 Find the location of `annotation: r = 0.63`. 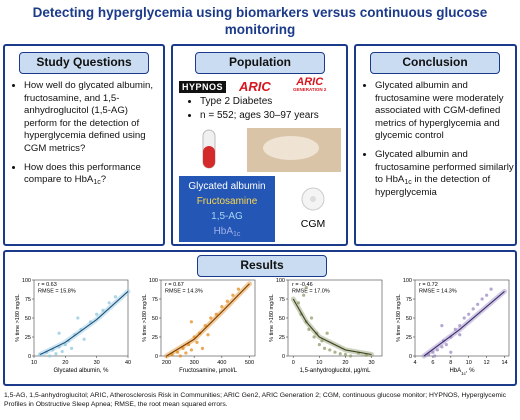

annotation: r = 0.63 is located at coordinates (47, 285).